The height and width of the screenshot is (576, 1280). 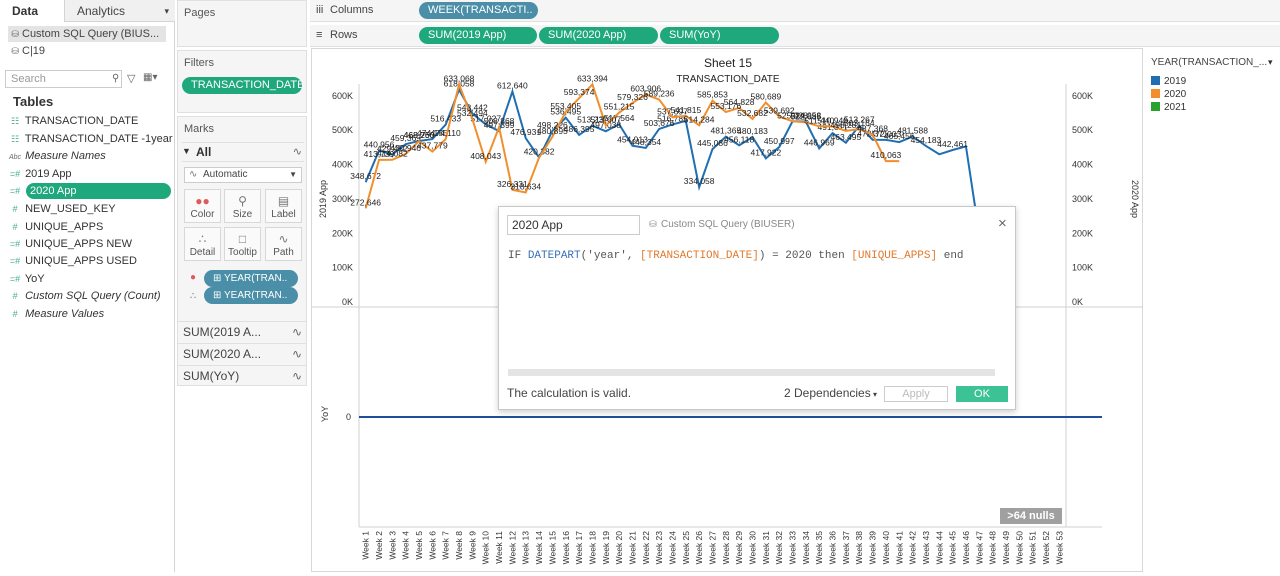 I want to click on field-2020-app: 2020 App, so click(x=98, y=191).